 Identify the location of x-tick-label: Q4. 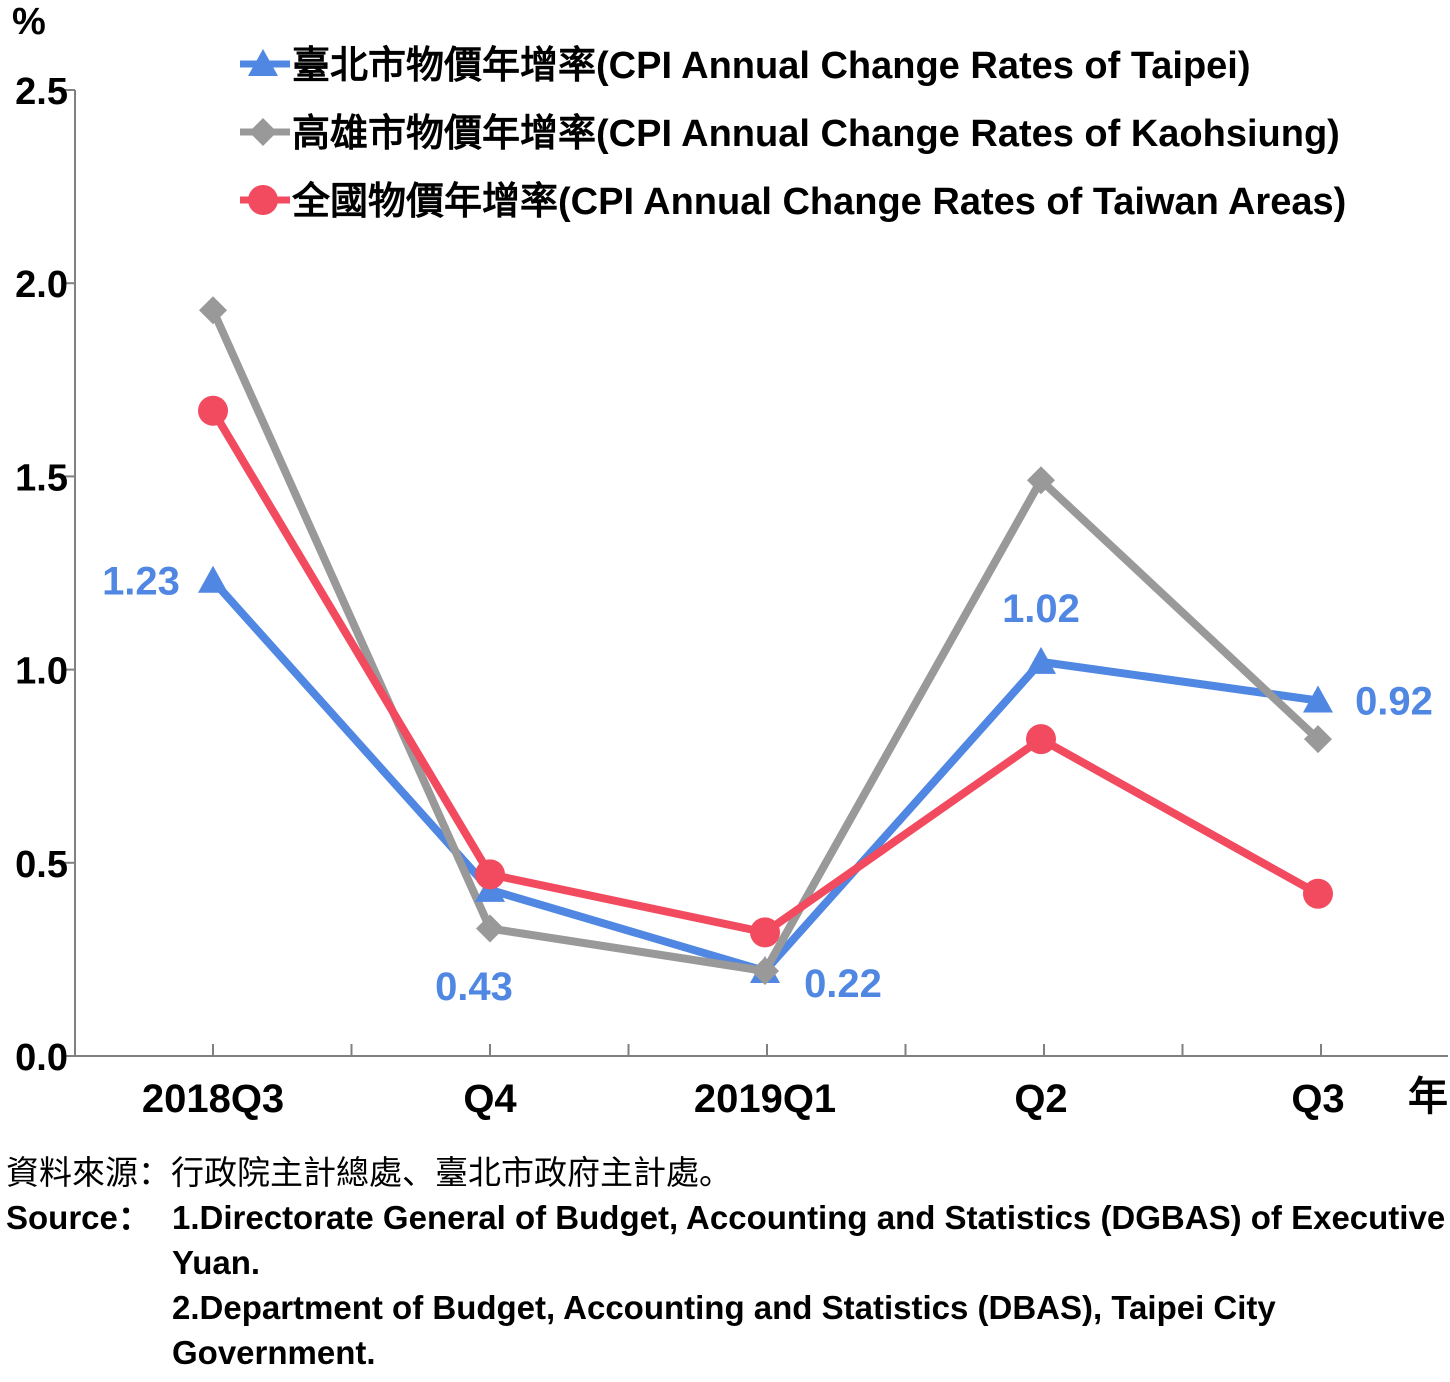
(490, 1099).